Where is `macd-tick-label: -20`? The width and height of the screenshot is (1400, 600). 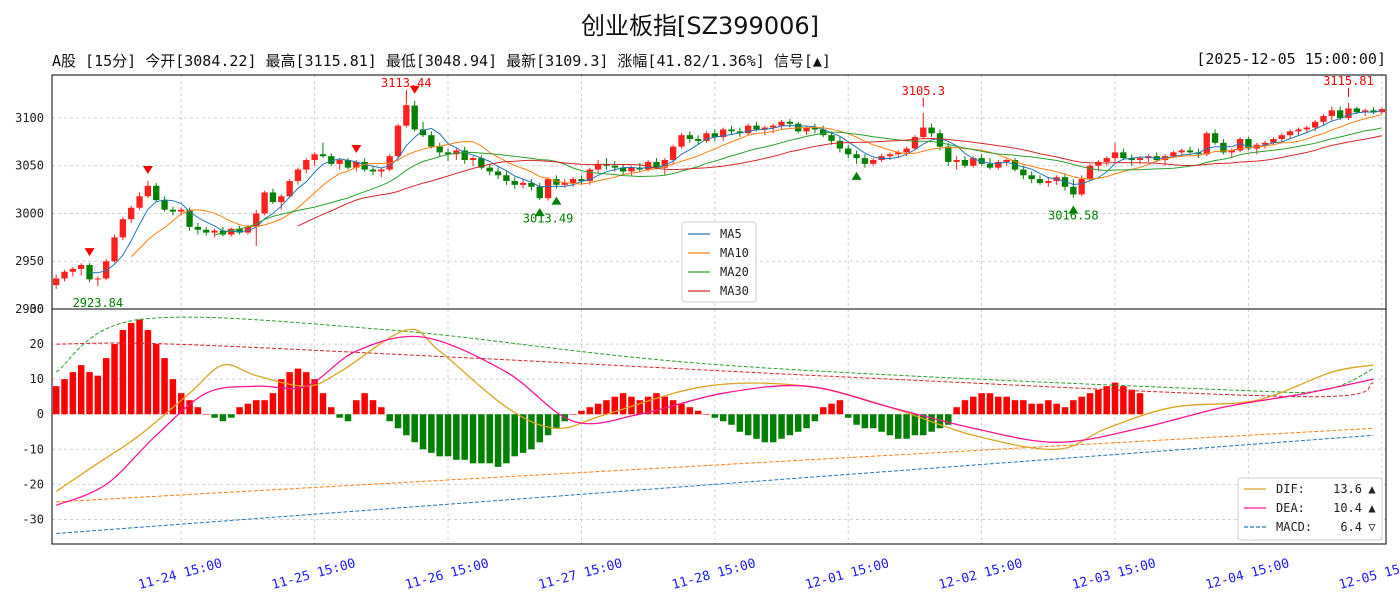 macd-tick-label: -20 is located at coordinates (33, 484).